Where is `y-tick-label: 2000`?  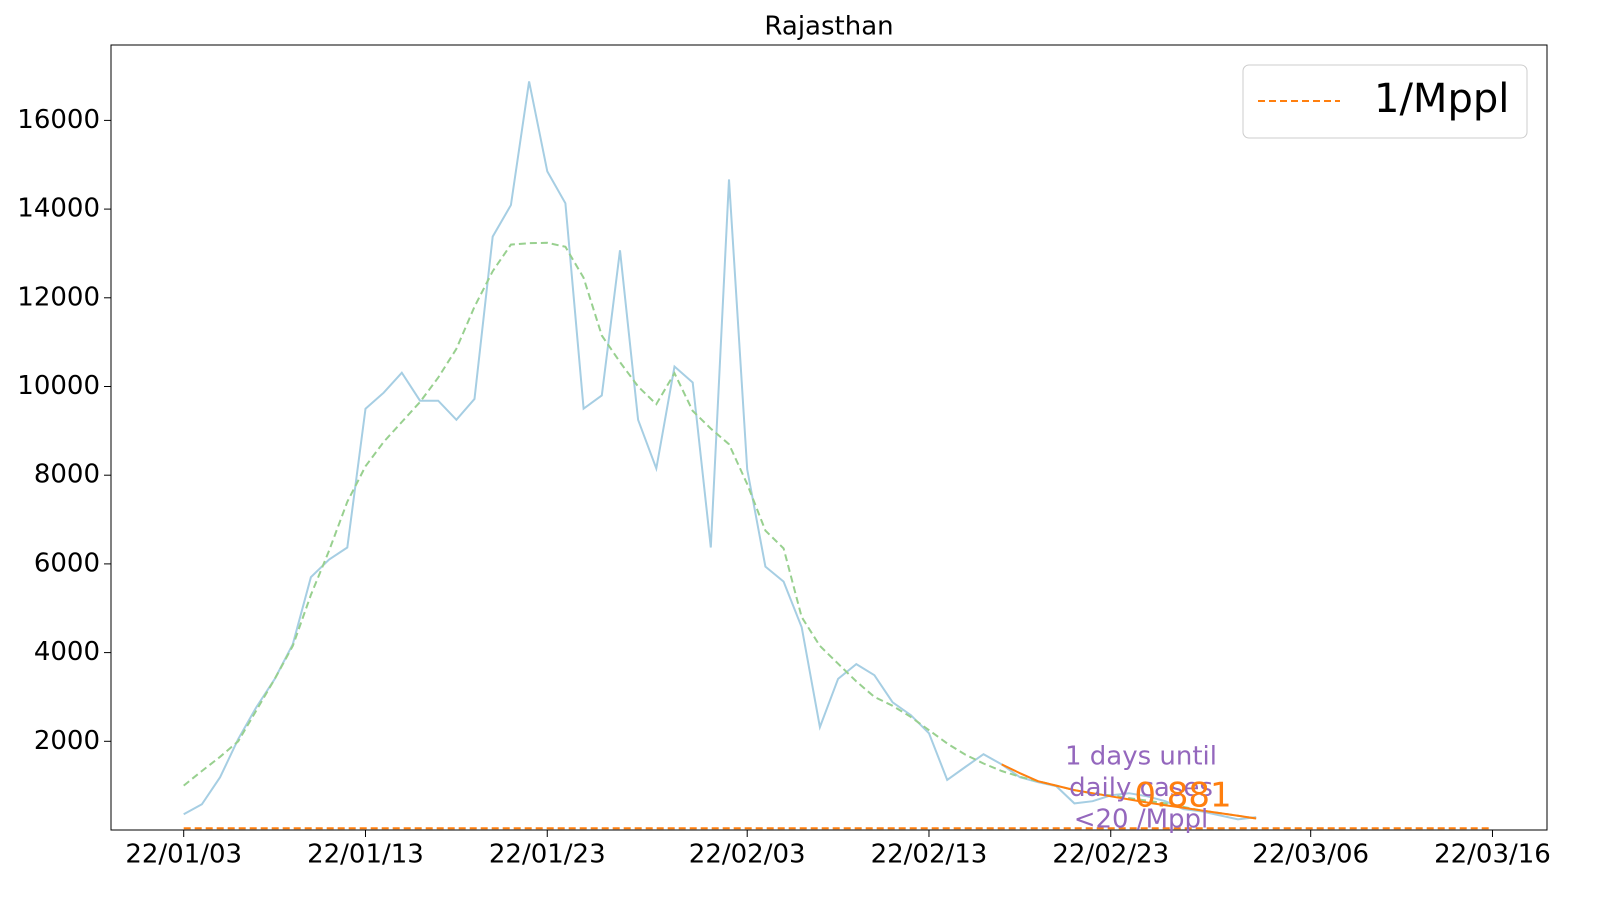 y-tick-label: 2000 is located at coordinates (67, 741).